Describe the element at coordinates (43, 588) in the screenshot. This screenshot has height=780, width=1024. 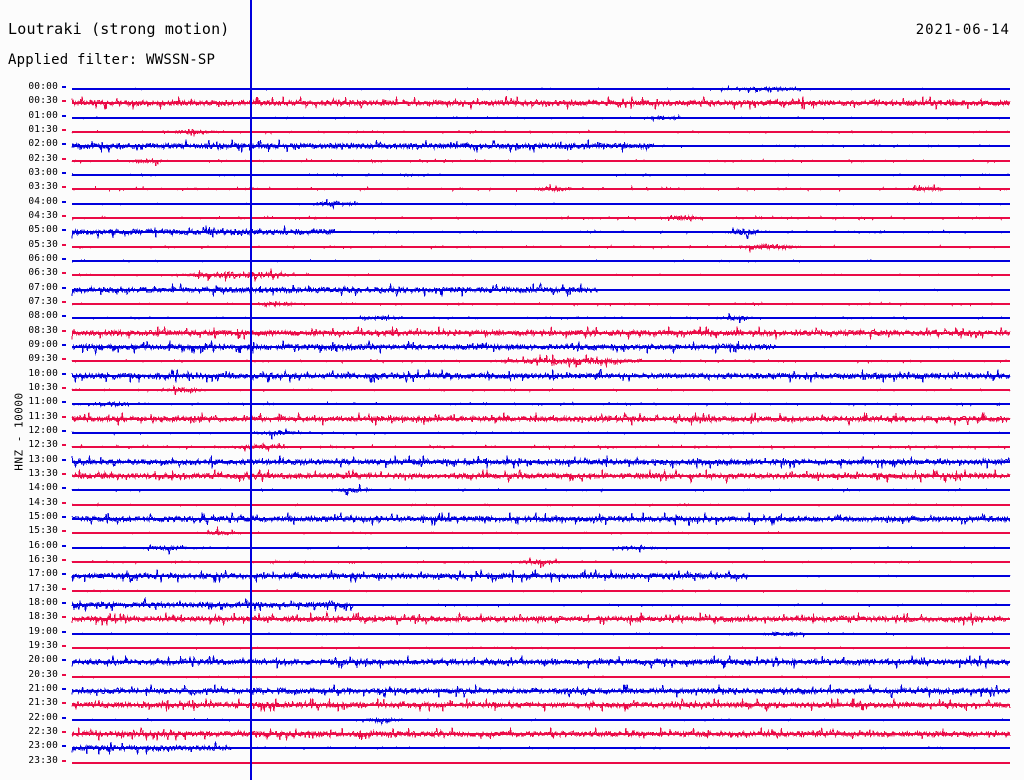
I see `row-time-label: 17:30` at that location.